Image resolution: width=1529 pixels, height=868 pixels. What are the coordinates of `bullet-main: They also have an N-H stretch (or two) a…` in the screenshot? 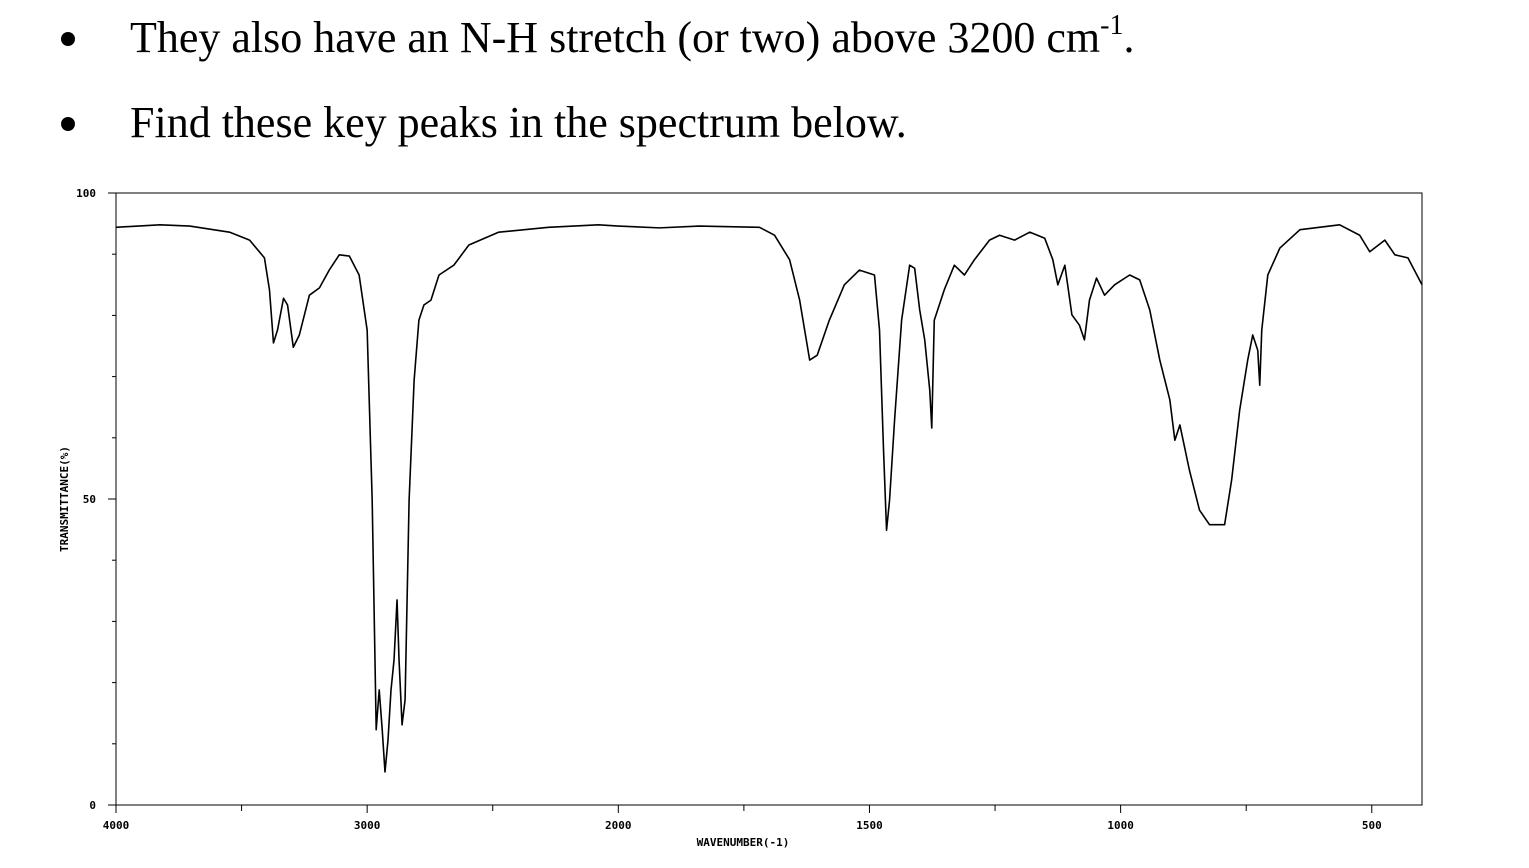 It's located at (615, 37).